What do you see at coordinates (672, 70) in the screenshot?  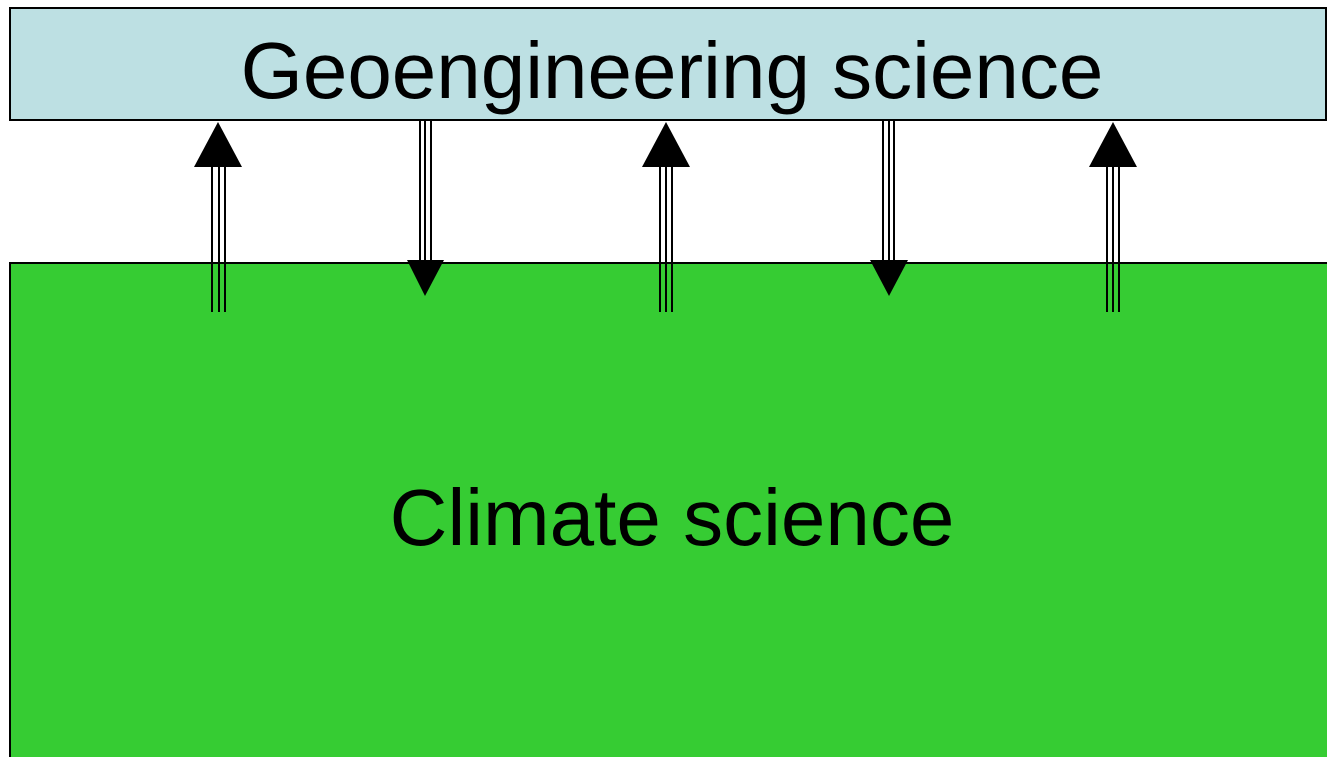 I see `geoengineering-label: Geoengineering science` at bounding box center [672, 70].